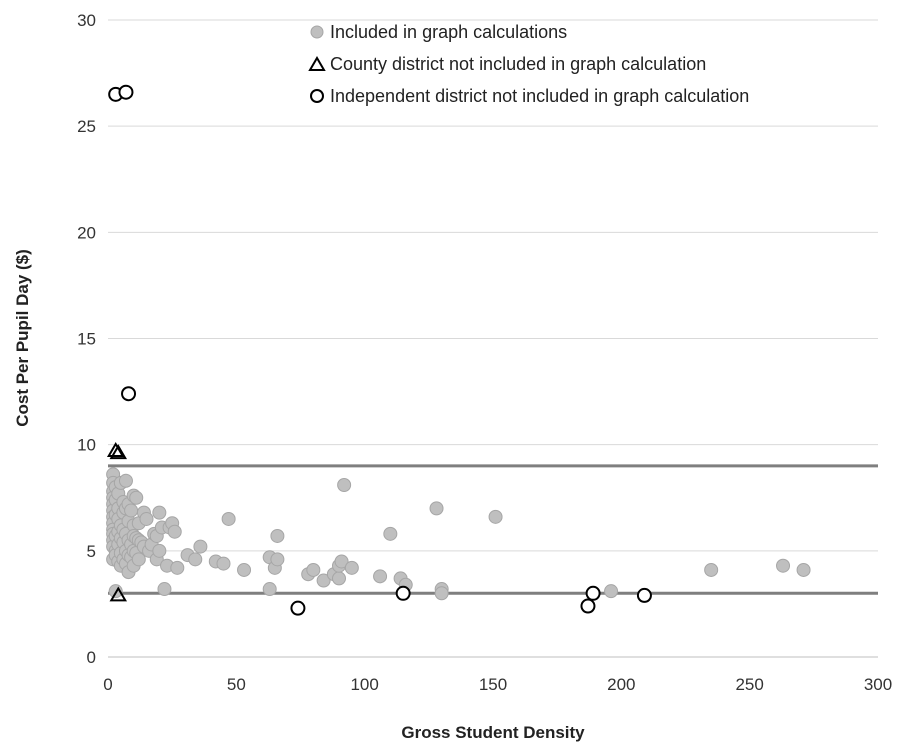  I want to click on x-tick-label: 150, so click(493, 684).